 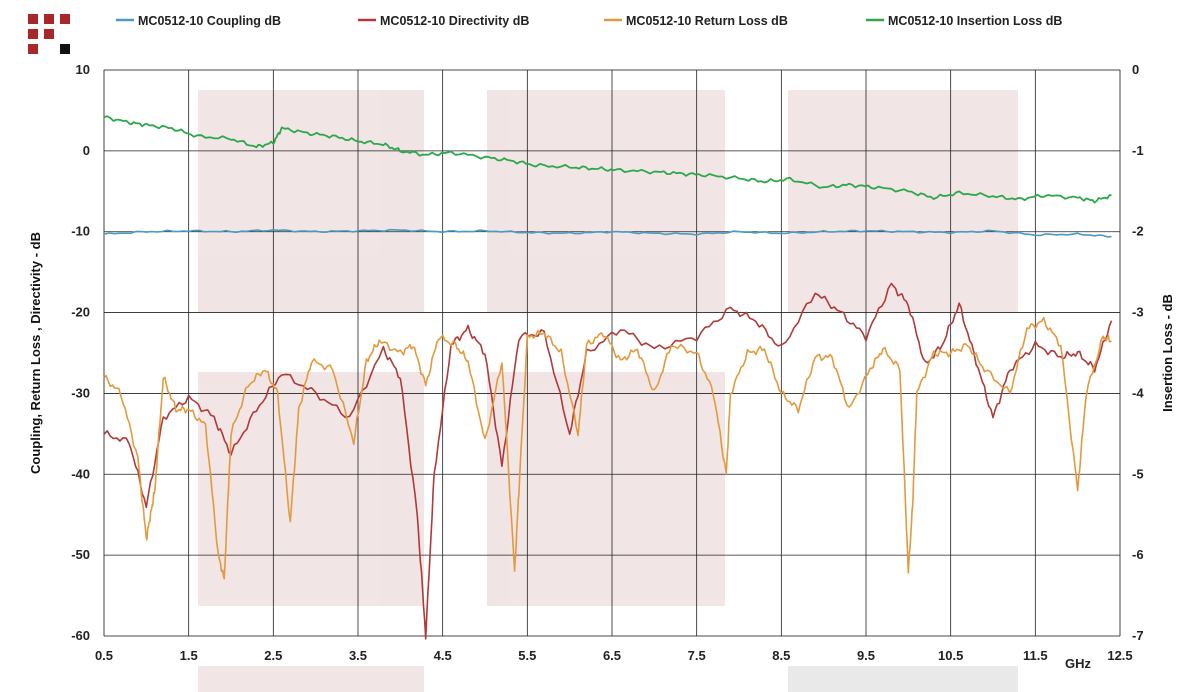 I want to click on x-tick-label: 0.5, so click(x=104, y=655).